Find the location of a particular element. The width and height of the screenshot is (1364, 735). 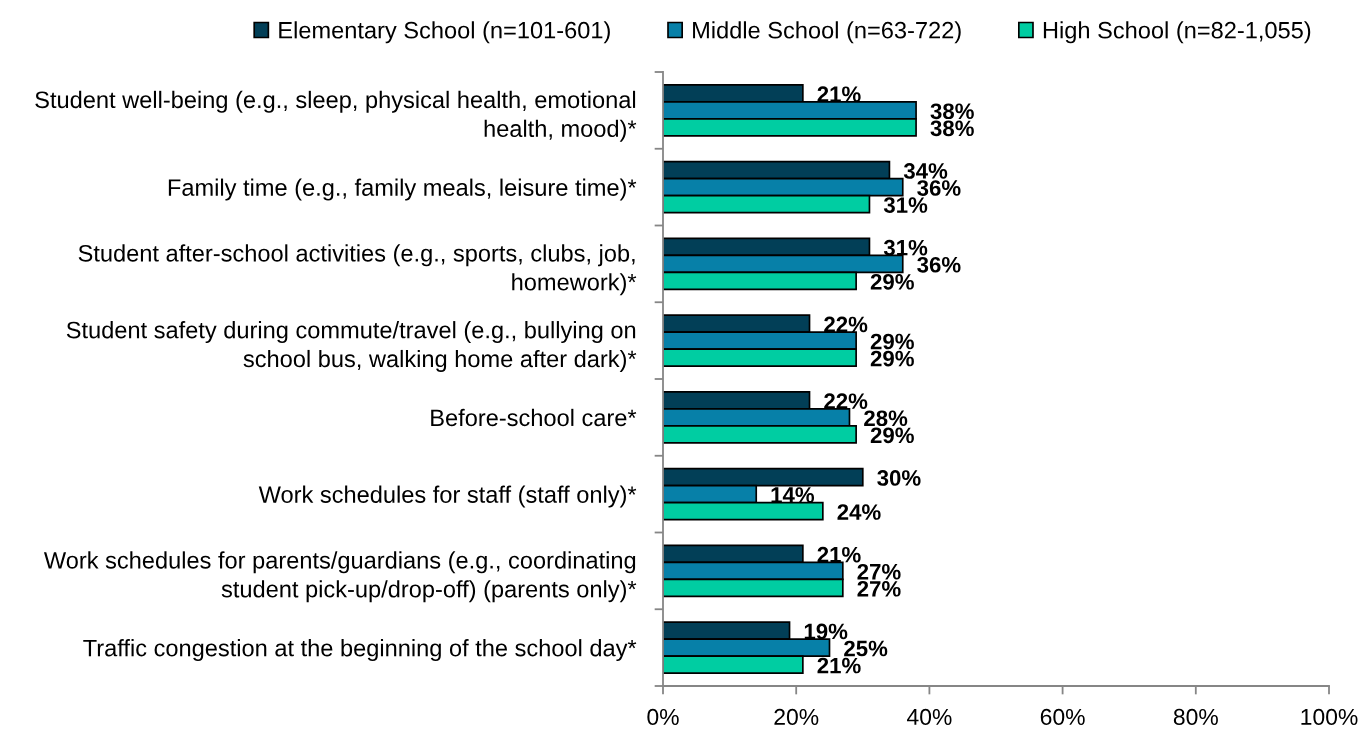

data-label: 24% is located at coordinates (859, 512).